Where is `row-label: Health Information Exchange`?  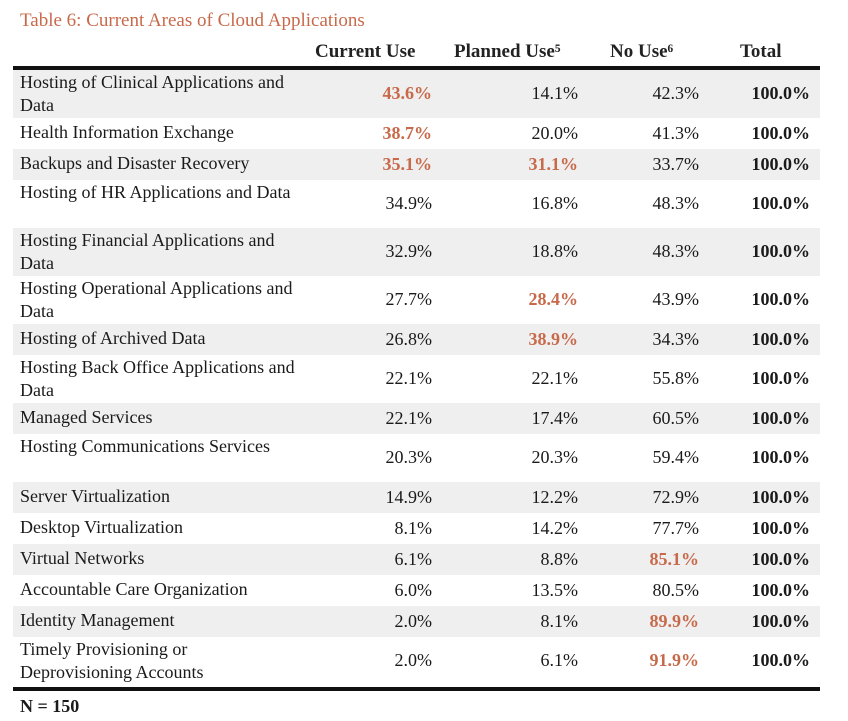
row-label: Health Information Exchange is located at coordinates (127, 132).